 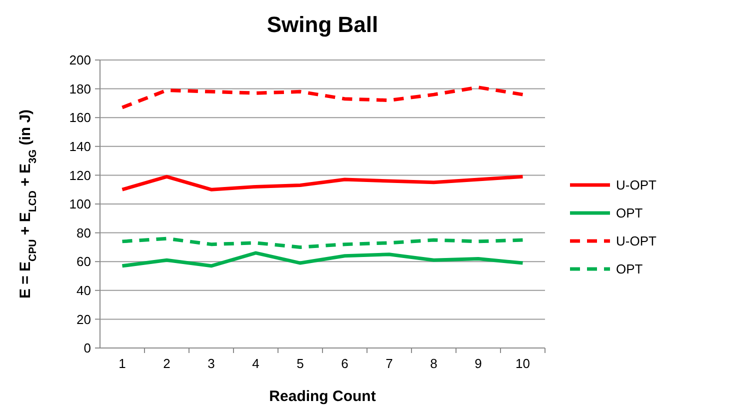 What do you see at coordinates (122, 363) in the screenshot?
I see `x-tick-label: 1` at bounding box center [122, 363].